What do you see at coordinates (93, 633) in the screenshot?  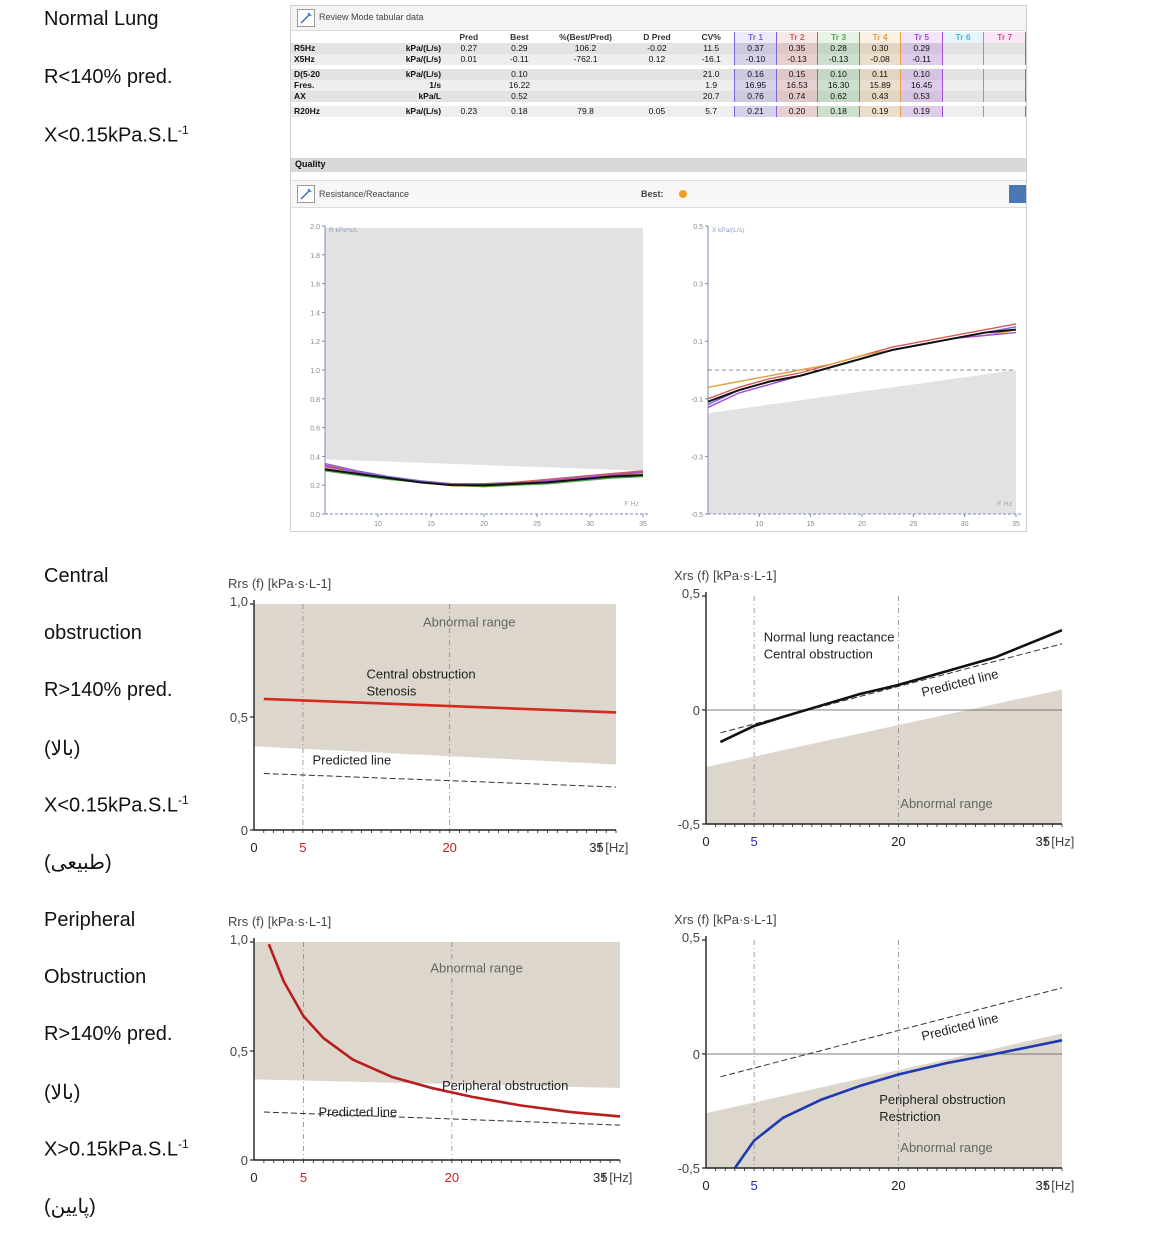 I see `central-title-2: obstruction` at bounding box center [93, 633].